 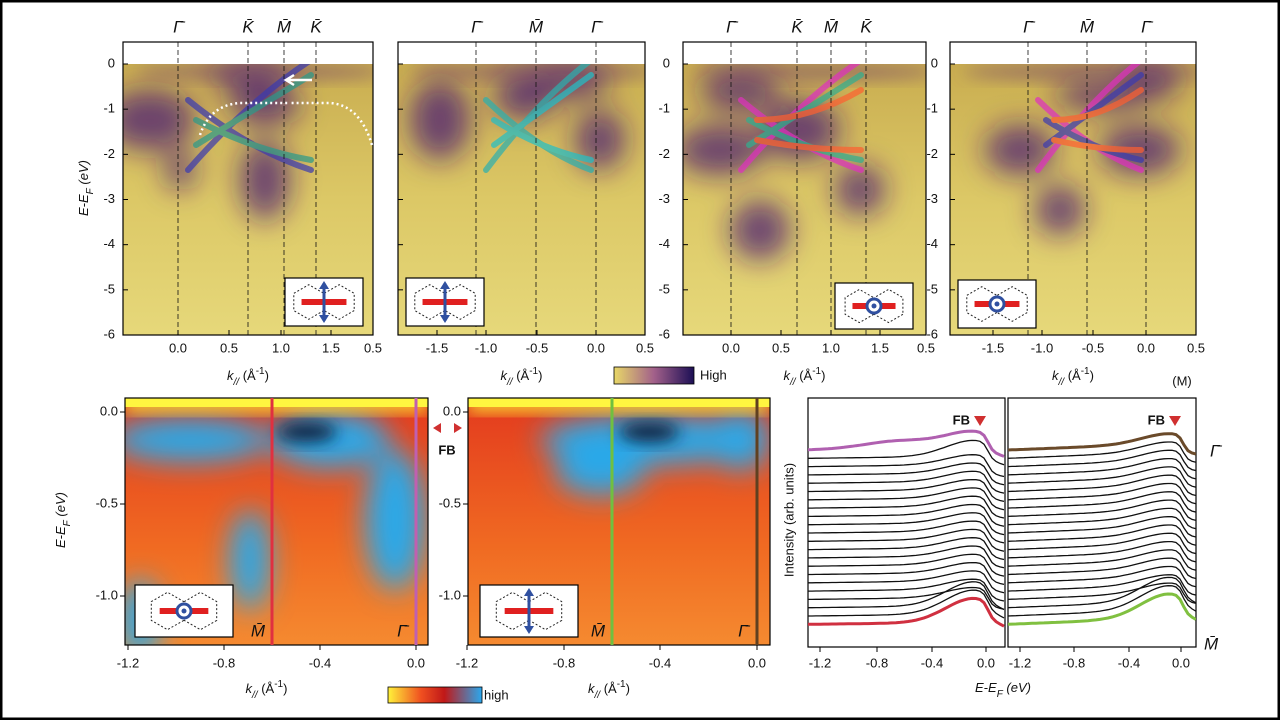 I want to click on x-tick-label: 1.5, so click(x=880, y=347).